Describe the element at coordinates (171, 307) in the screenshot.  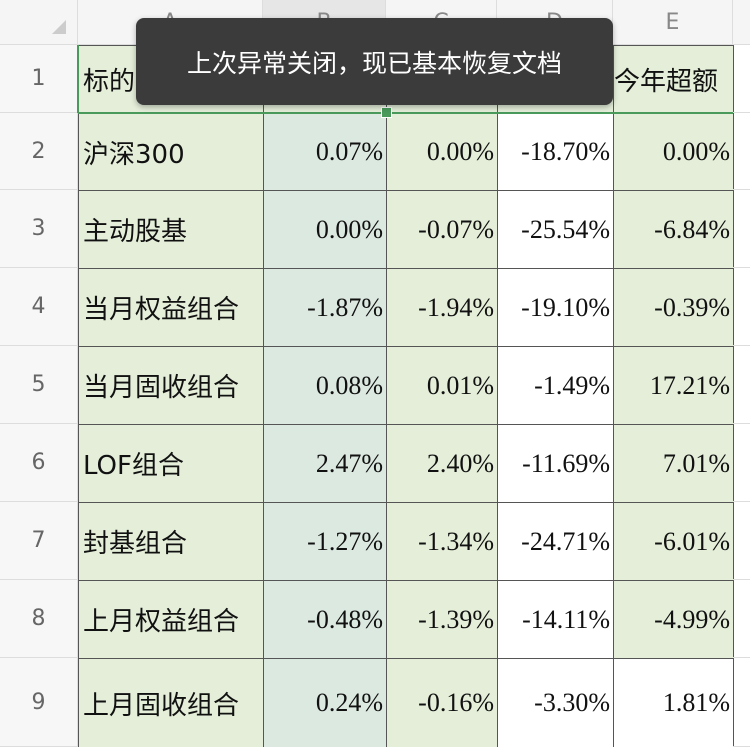
I see `label-cell: 当月权益组合` at that location.